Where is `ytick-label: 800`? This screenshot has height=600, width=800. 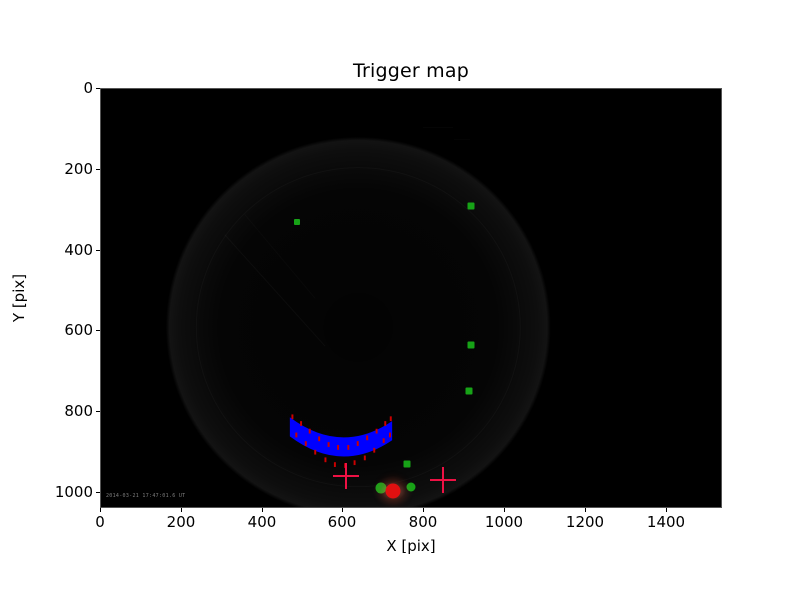 ytick-label: 800 is located at coordinates (78, 411).